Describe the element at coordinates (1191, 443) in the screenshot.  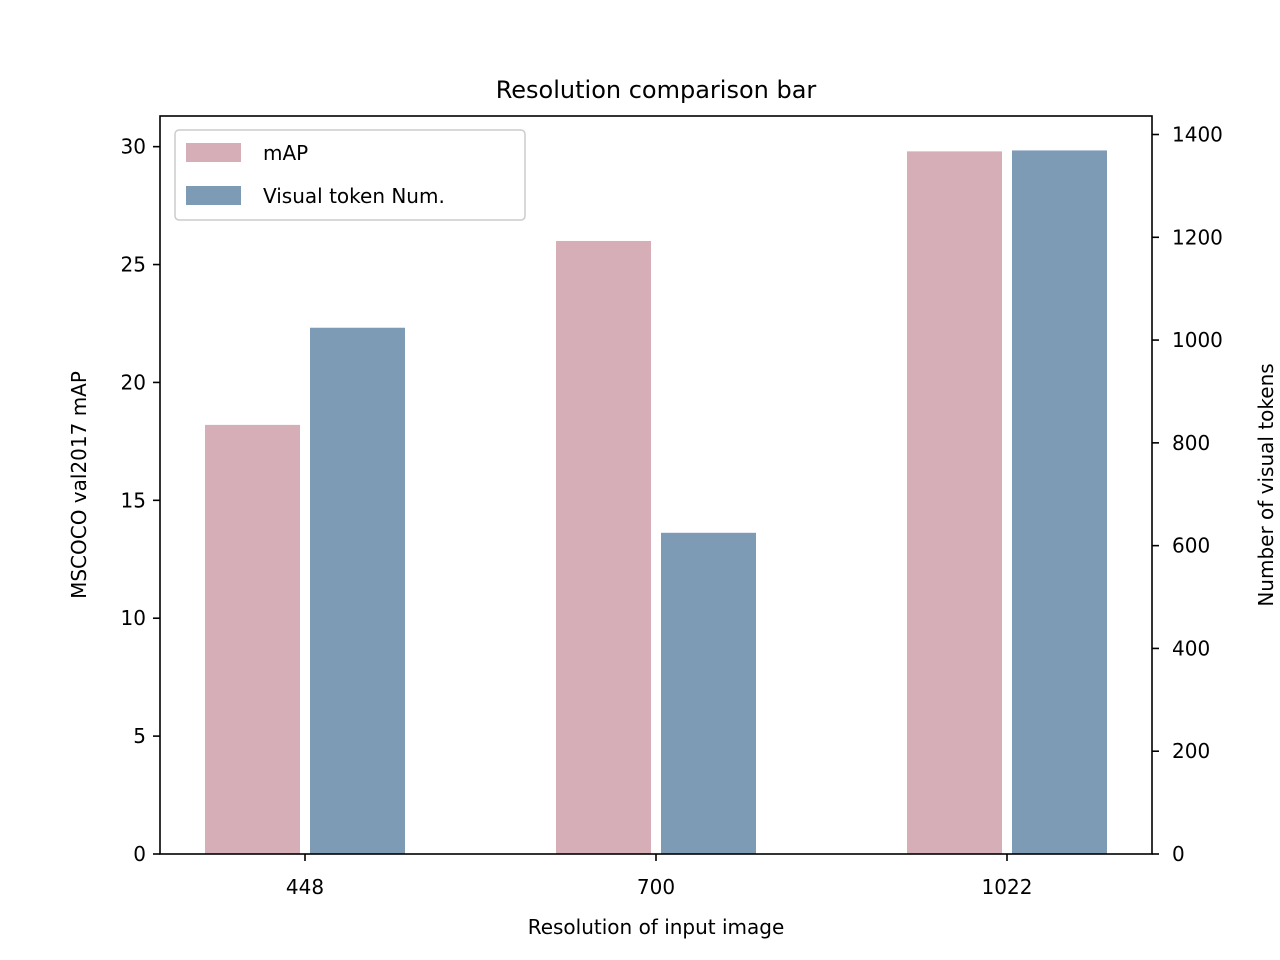
I see `right-tick-label: 800` at that location.